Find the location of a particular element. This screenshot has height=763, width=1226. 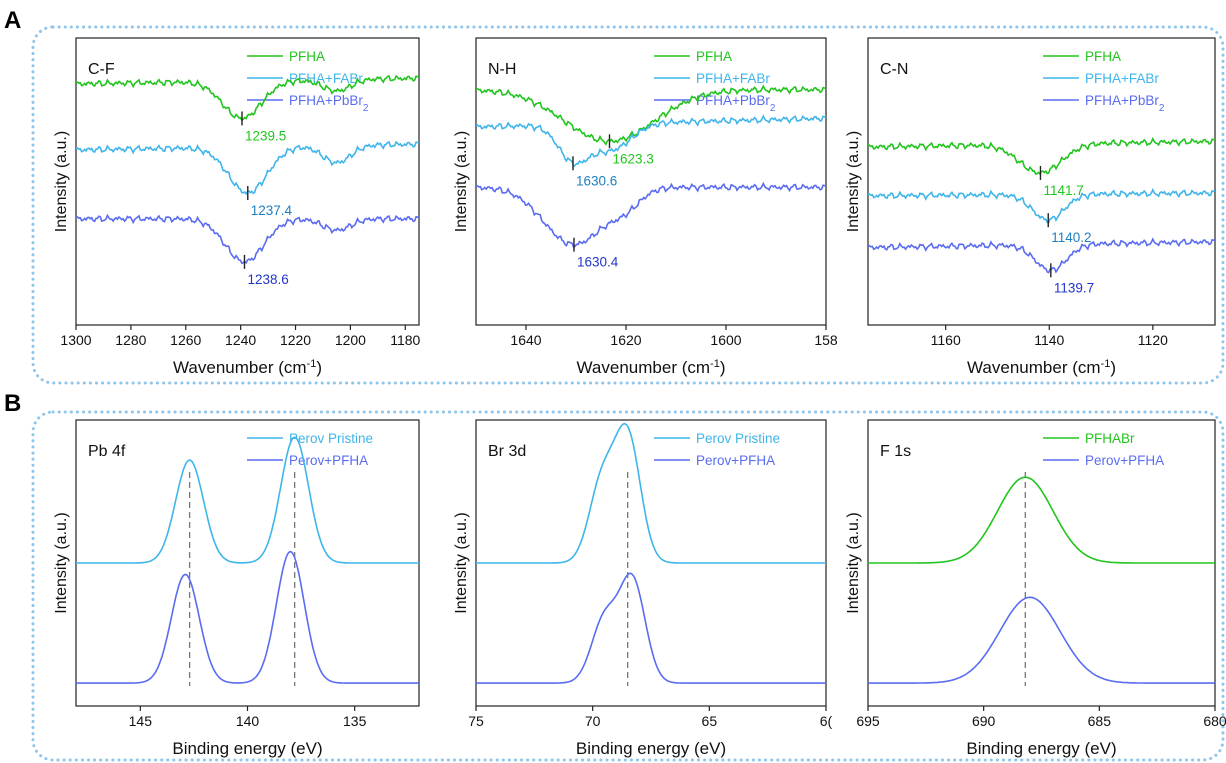

x-tick-label: 135 is located at coordinates (355, 721).